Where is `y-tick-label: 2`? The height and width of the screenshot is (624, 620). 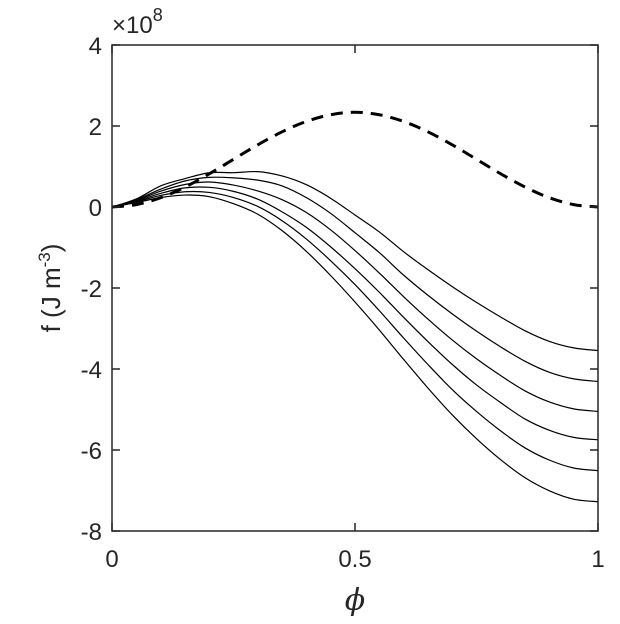 y-tick-label: 2 is located at coordinates (95, 127).